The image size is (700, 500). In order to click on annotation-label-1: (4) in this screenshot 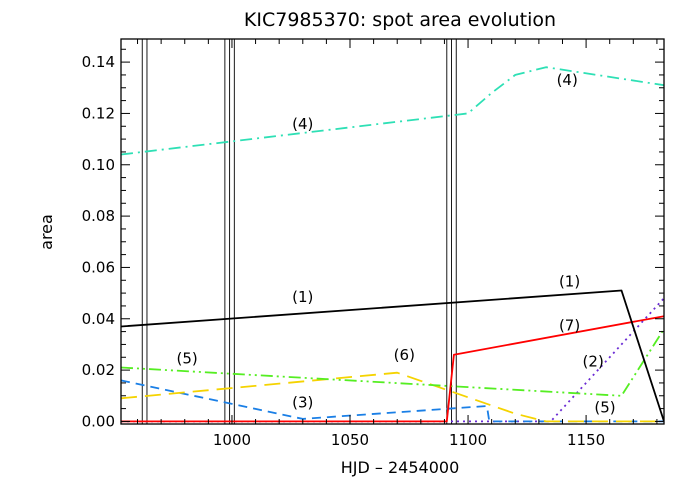, I will do `click(302, 124)`.